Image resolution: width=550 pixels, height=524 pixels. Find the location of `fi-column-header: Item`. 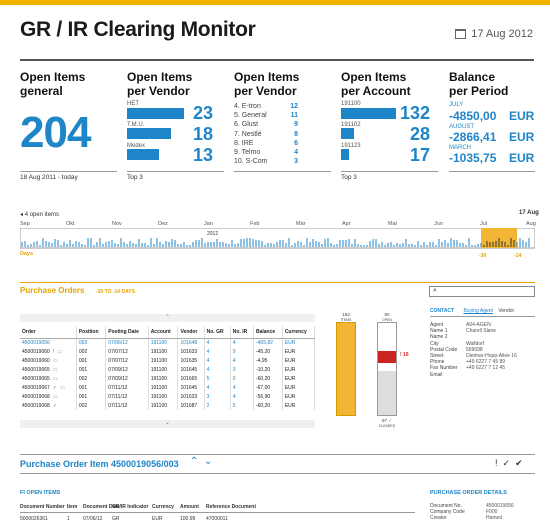

fi-column-header: Item is located at coordinates (72, 507).